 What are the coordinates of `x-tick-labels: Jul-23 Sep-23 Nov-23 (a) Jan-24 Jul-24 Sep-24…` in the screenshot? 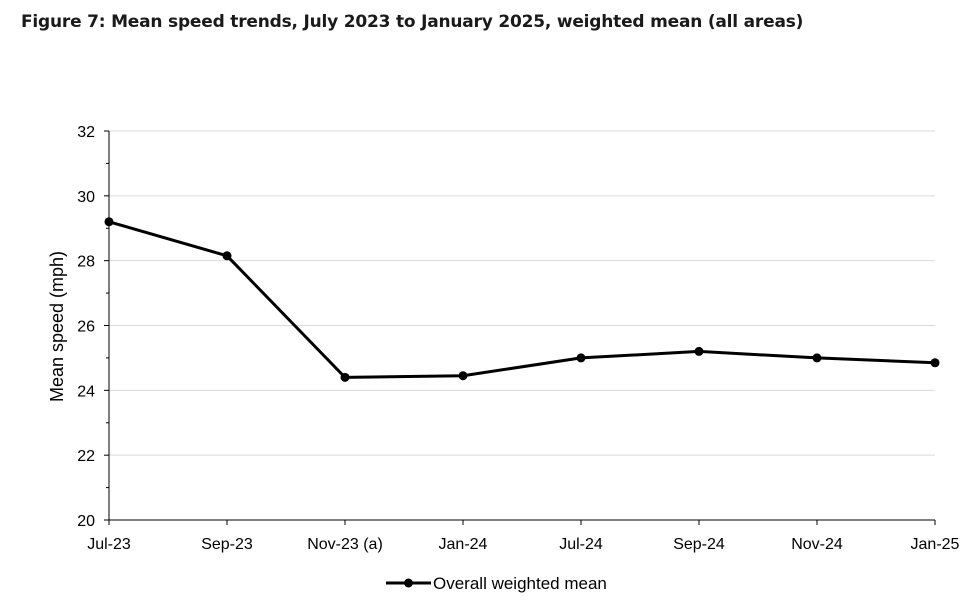 It's located at (523, 544).